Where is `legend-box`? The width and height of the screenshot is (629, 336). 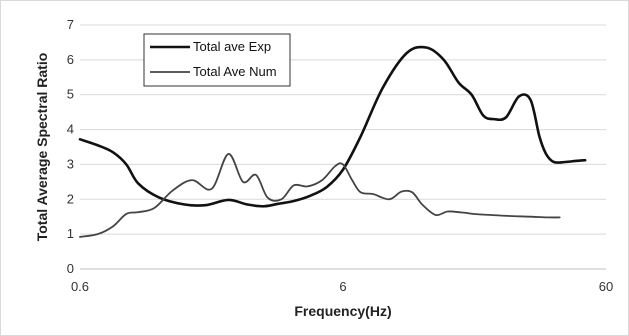 legend-box is located at coordinates (217, 60).